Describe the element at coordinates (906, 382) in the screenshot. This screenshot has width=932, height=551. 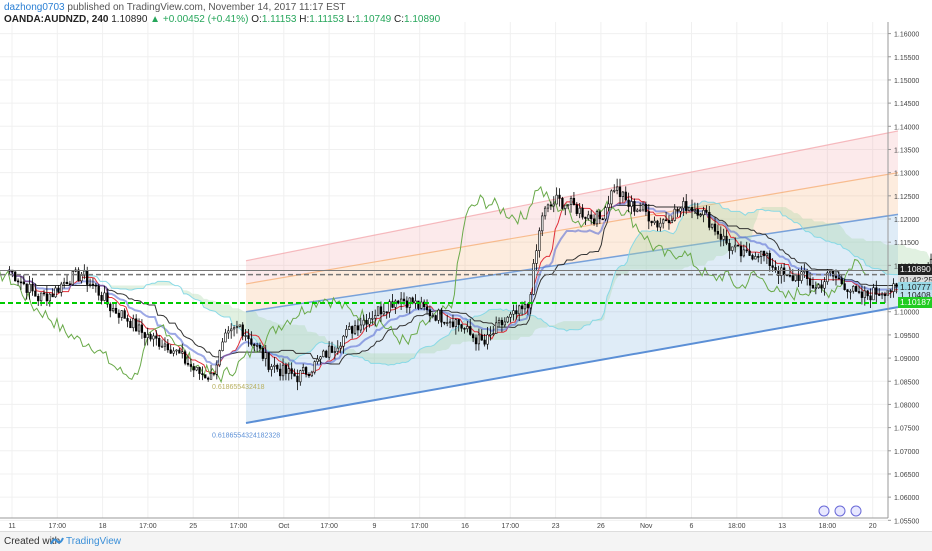
I see `y-tick-label: 1.08500` at that location.